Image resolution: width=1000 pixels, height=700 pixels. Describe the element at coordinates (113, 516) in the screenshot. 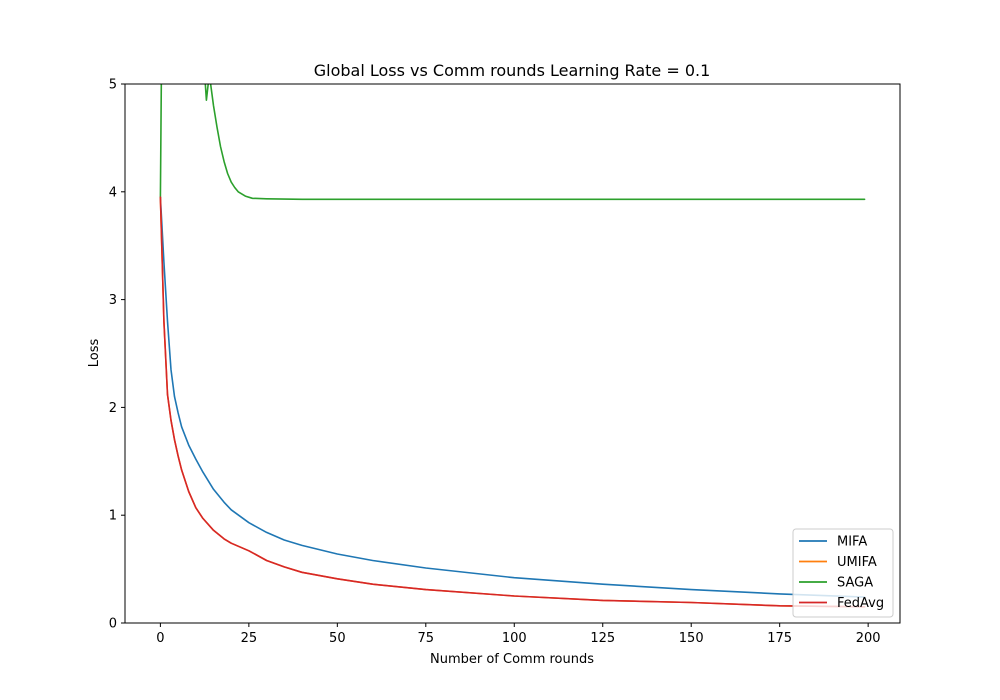

I see `y-tick-label: 1` at that location.